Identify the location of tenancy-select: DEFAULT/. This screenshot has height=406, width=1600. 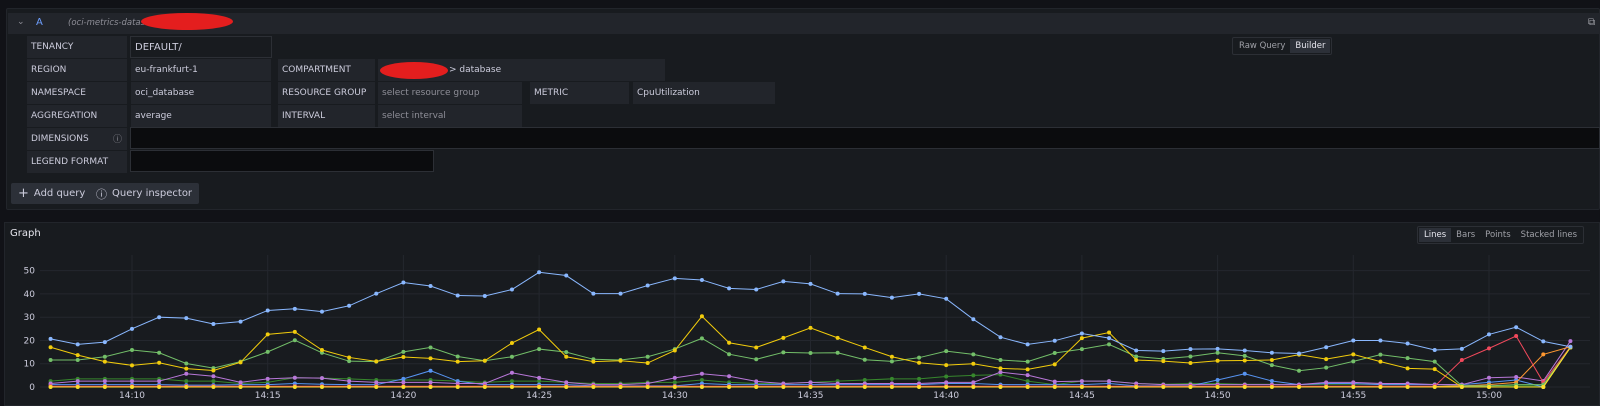
(201, 47).